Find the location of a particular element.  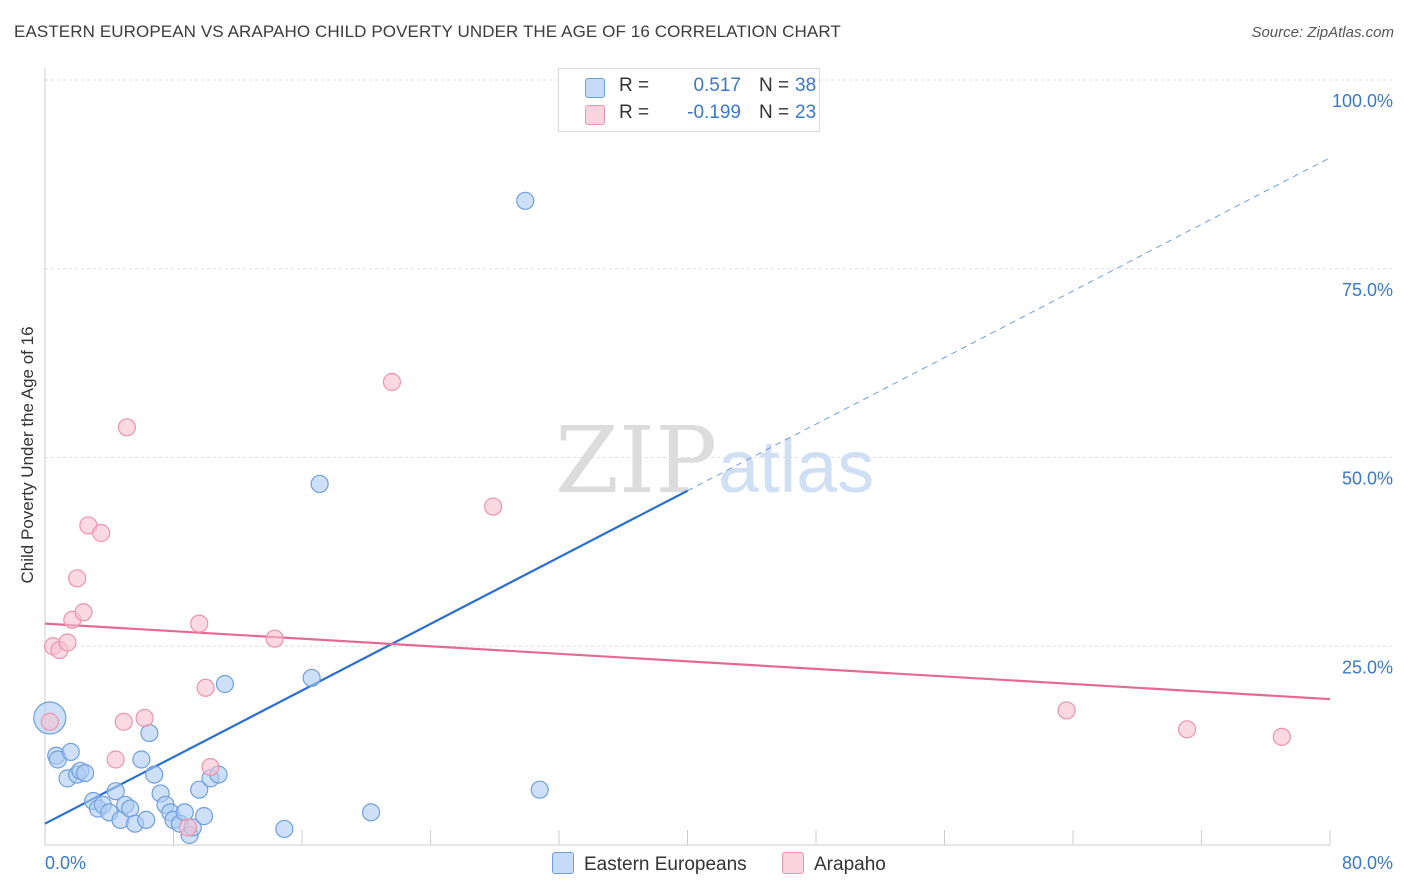

legend-r-value: -0.199 is located at coordinates (714, 112).